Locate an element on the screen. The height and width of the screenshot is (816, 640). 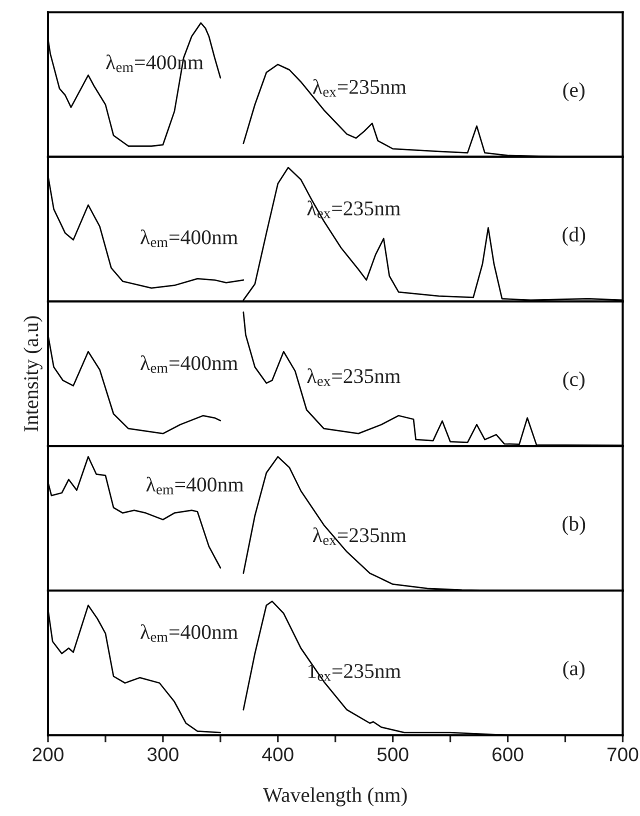
x-tick-label: 200 is located at coordinates (48, 755).